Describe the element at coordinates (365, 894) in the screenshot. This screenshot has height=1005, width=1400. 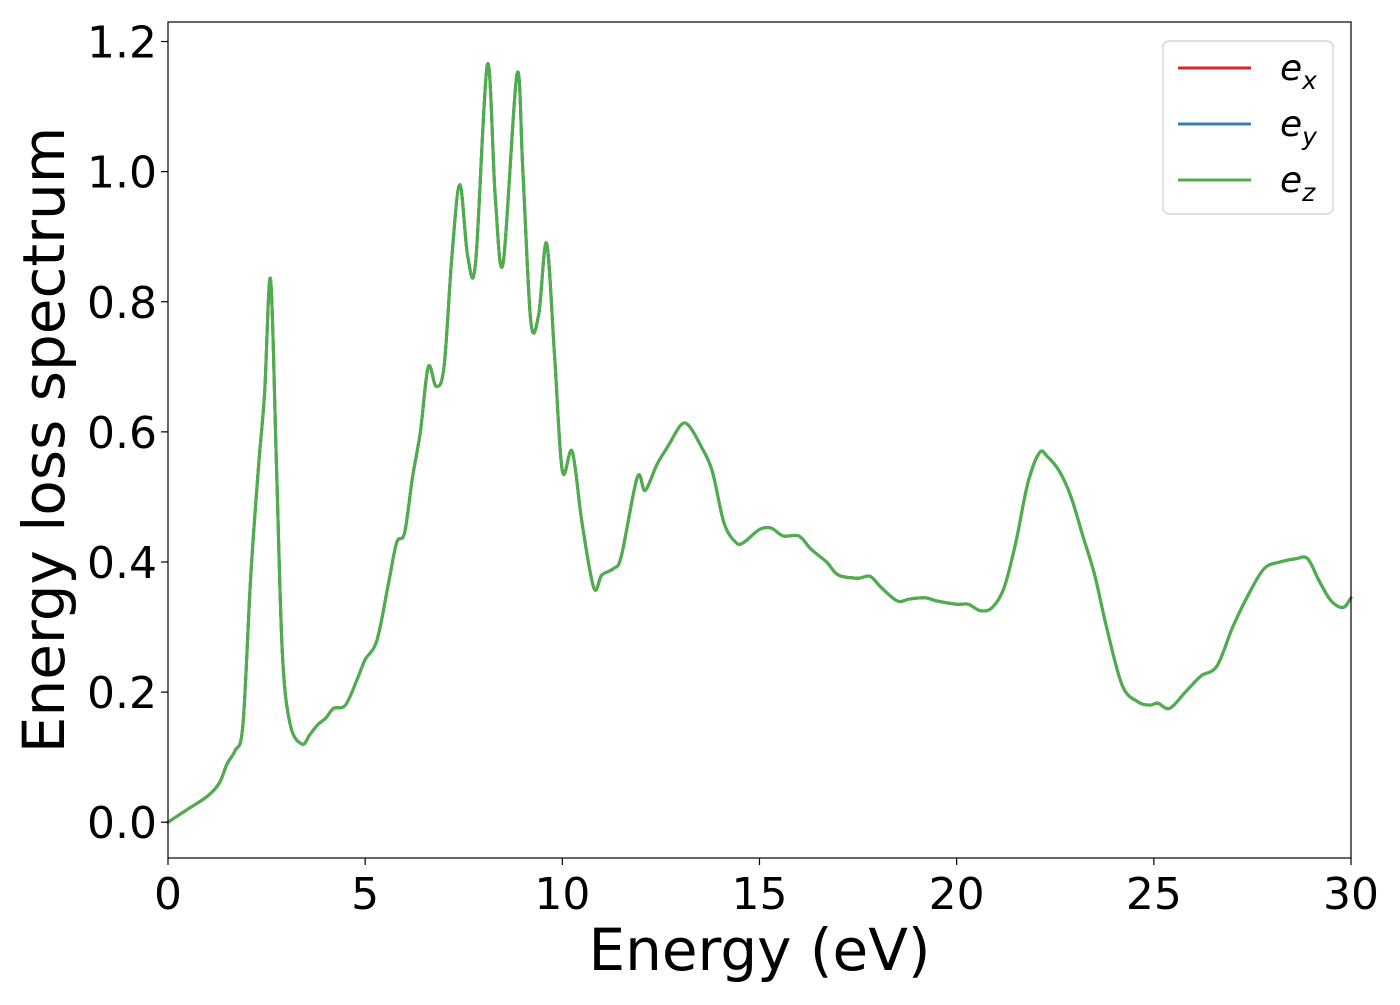
I see `x-tick-label: 5` at that location.